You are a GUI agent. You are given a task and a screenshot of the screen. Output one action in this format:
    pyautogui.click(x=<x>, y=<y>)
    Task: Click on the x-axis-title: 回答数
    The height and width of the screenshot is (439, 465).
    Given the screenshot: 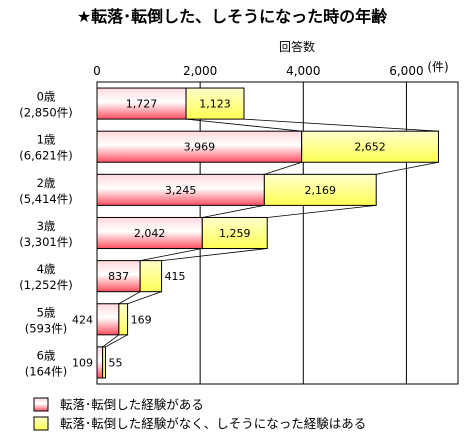 What is the action you would take?
    pyautogui.click(x=297, y=46)
    